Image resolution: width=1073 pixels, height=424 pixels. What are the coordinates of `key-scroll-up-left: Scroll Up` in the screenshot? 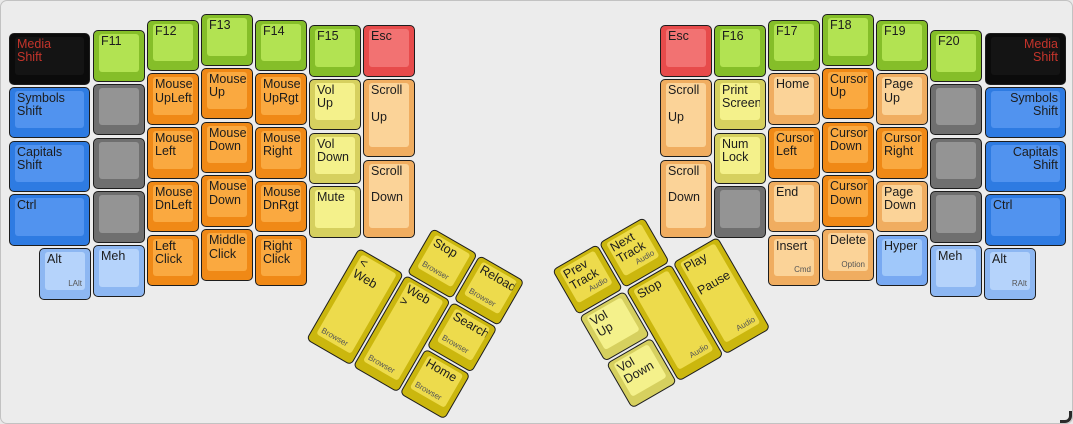 It's located at (389, 118).